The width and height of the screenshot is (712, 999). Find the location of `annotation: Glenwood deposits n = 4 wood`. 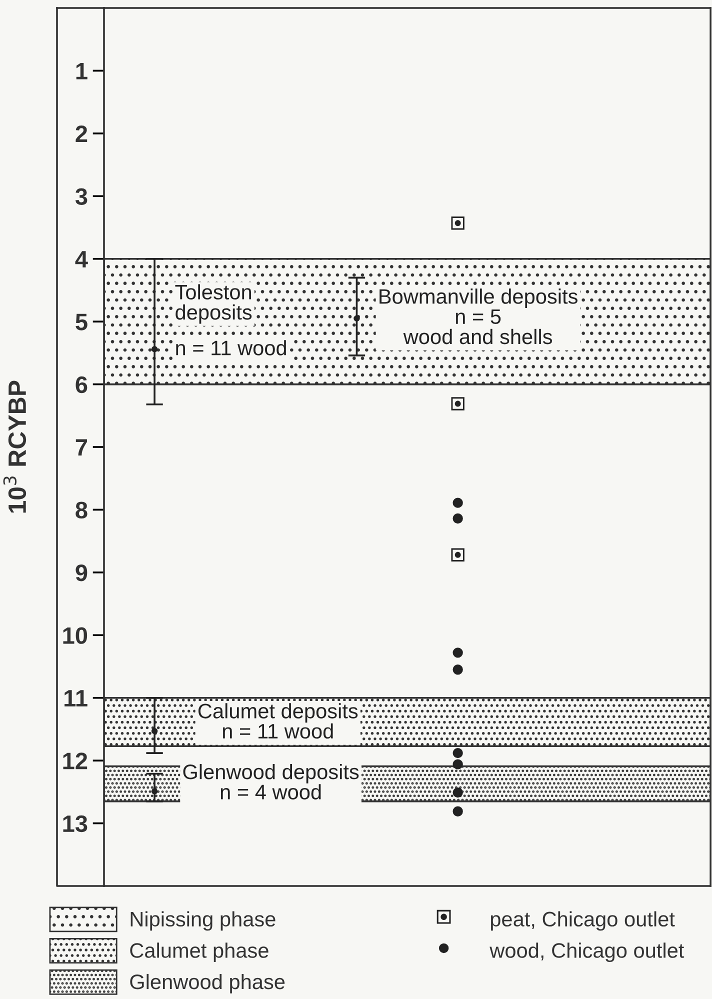

annotation: Glenwood deposits n = 4 wood is located at coordinates (271, 782).